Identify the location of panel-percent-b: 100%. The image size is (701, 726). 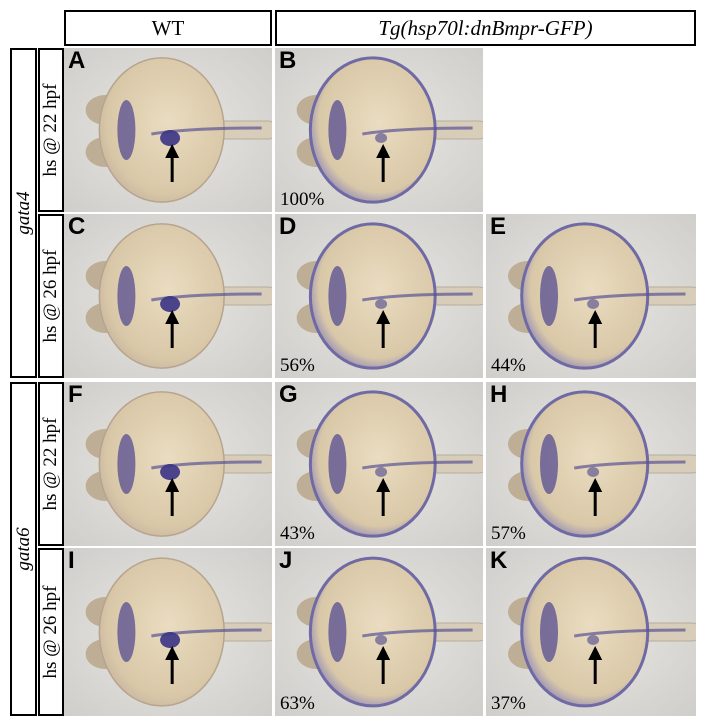
(302, 199).